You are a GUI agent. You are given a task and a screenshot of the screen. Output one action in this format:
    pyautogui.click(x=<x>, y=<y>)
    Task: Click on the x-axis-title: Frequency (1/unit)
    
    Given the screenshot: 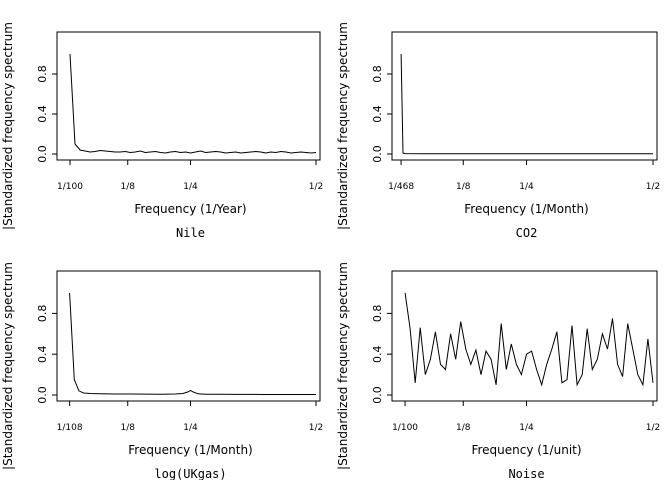 What is the action you would take?
    pyautogui.click(x=526, y=450)
    